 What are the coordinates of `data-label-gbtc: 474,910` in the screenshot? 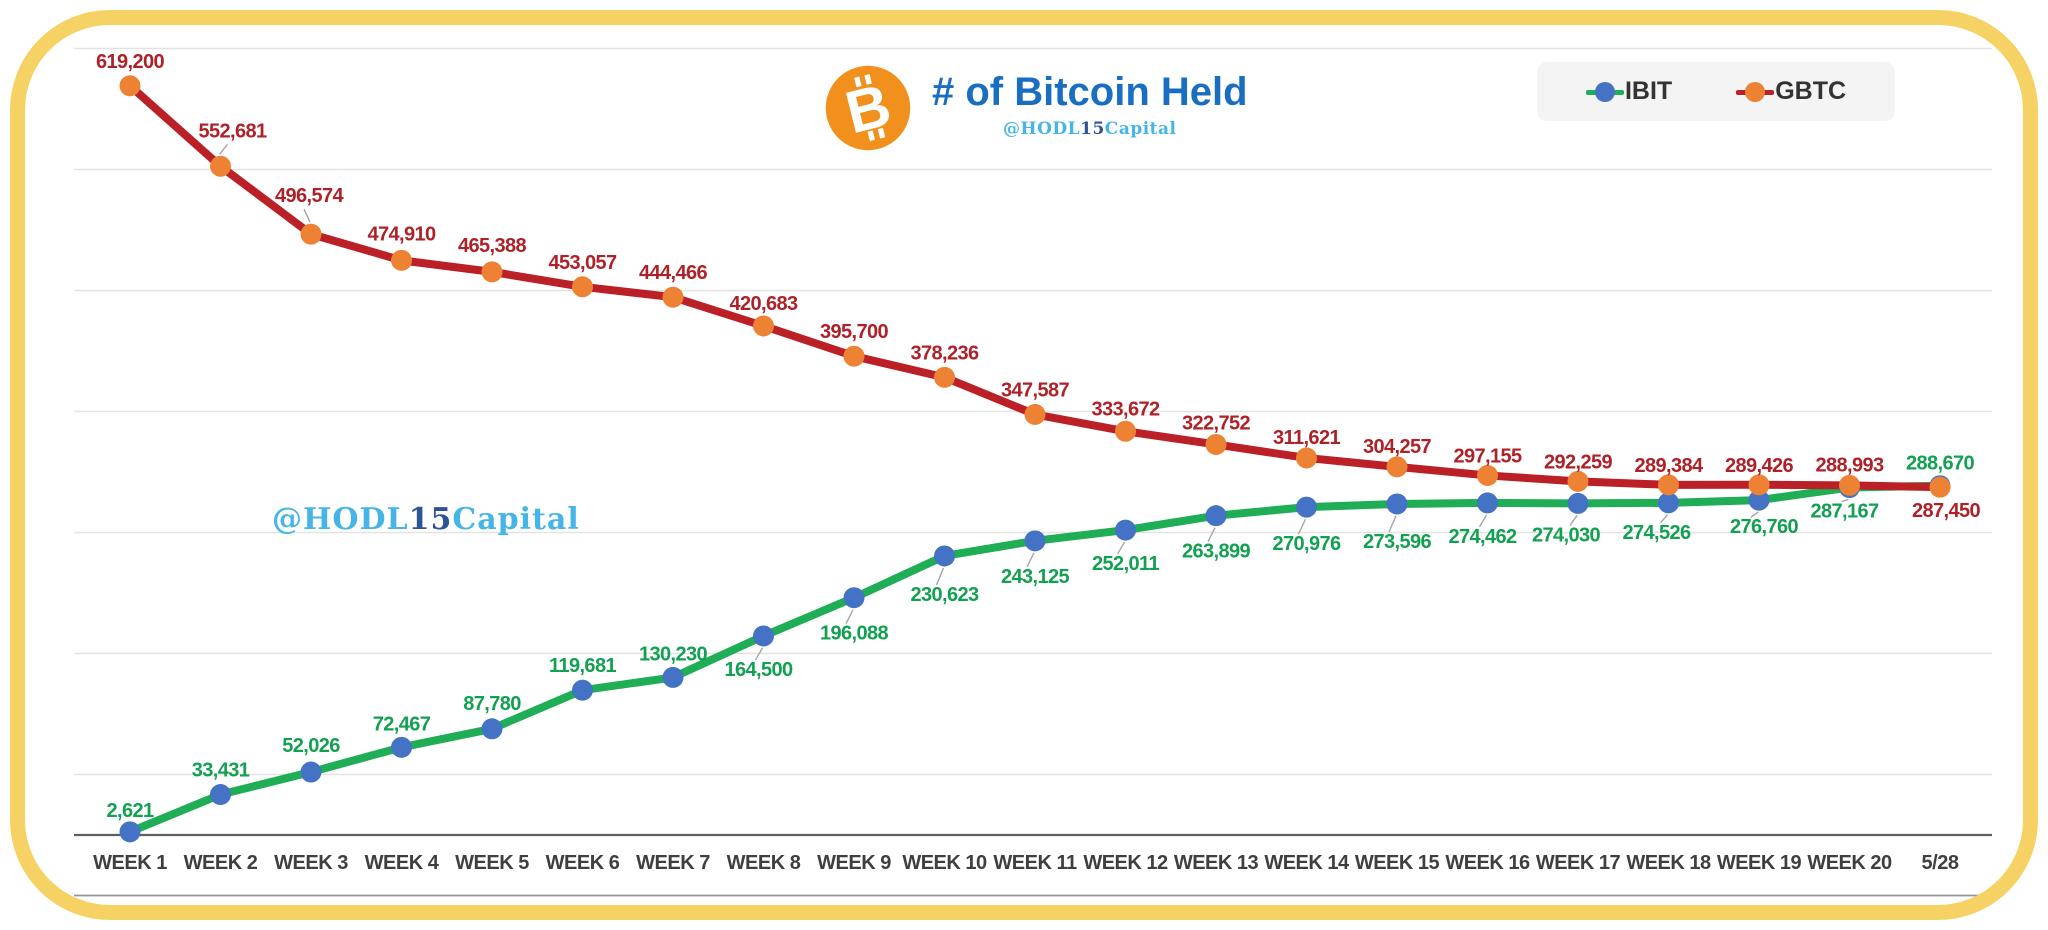 It's located at (401, 234).